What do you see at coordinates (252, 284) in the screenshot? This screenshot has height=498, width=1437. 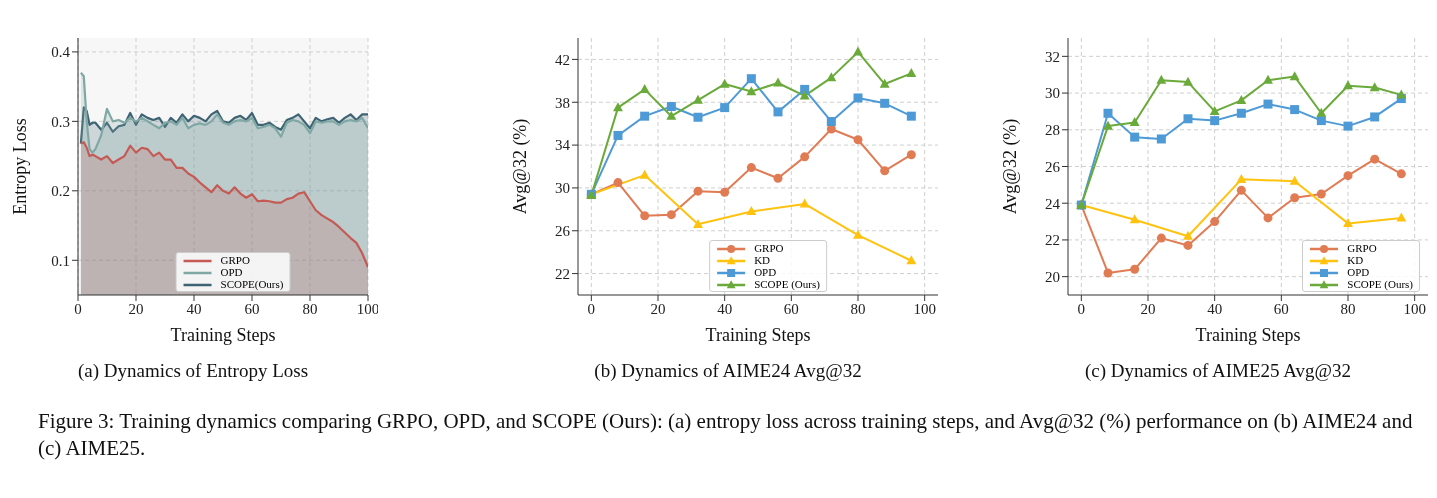 I see `legend-label: SCOPE(Ours)` at bounding box center [252, 284].